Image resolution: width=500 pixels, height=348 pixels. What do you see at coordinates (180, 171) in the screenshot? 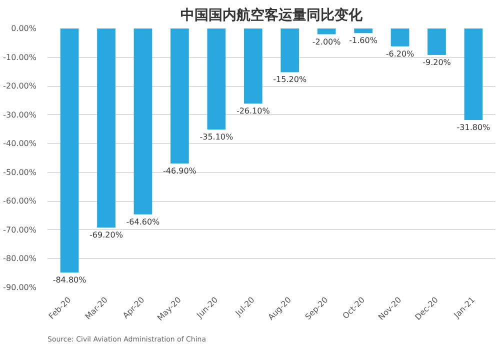
I see `data-label: -46.90%` at bounding box center [180, 171].